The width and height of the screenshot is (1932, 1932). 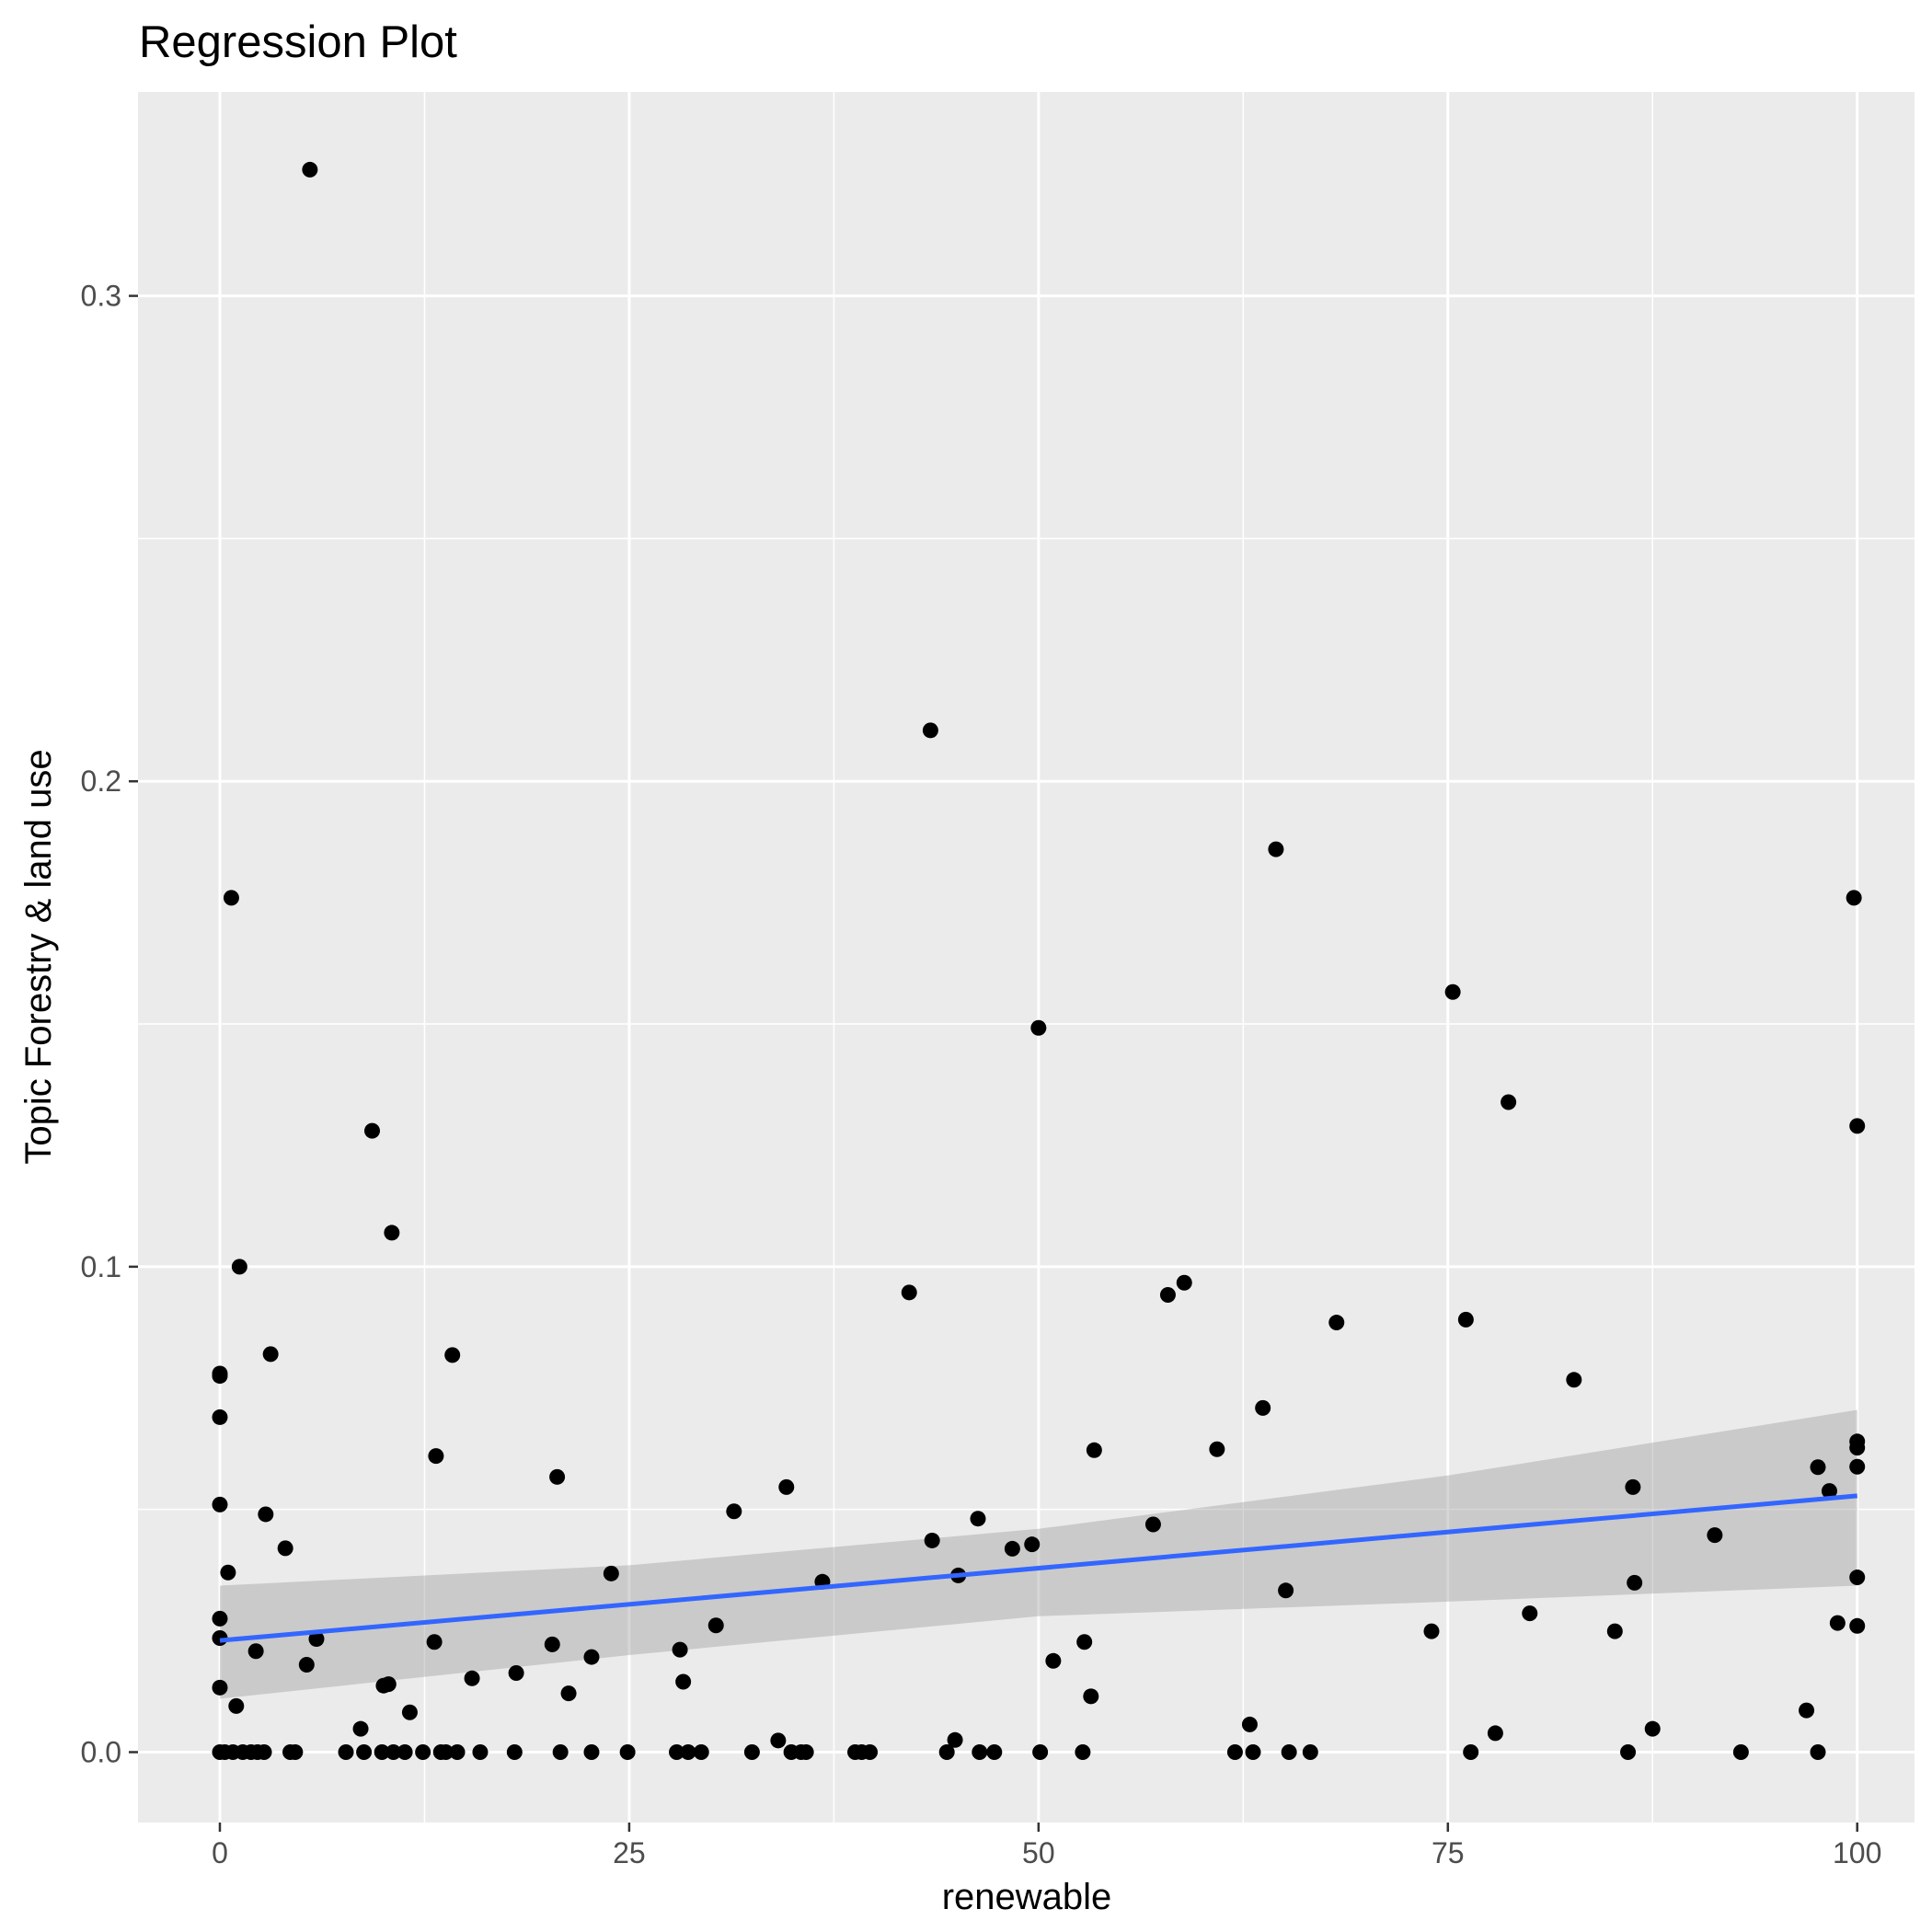 What do you see at coordinates (1046, 1846) in the screenshot?
I see `x-axis: 0 25 50 75 100` at bounding box center [1046, 1846].